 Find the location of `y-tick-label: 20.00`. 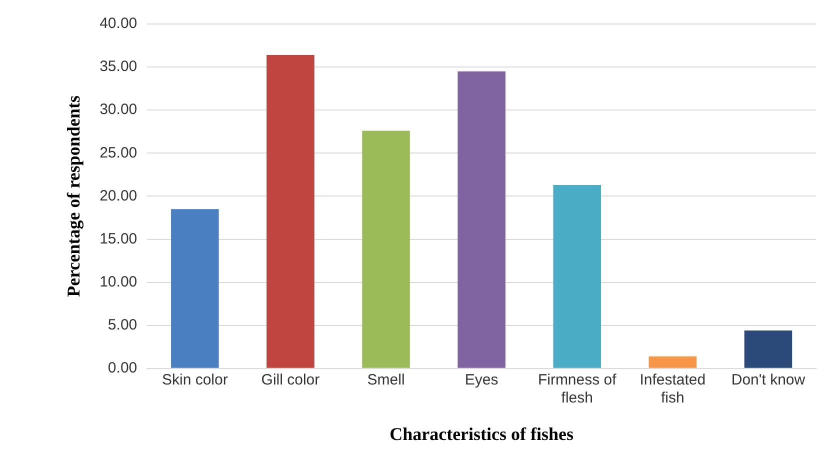

y-tick-label: 20.00 is located at coordinates (119, 195).